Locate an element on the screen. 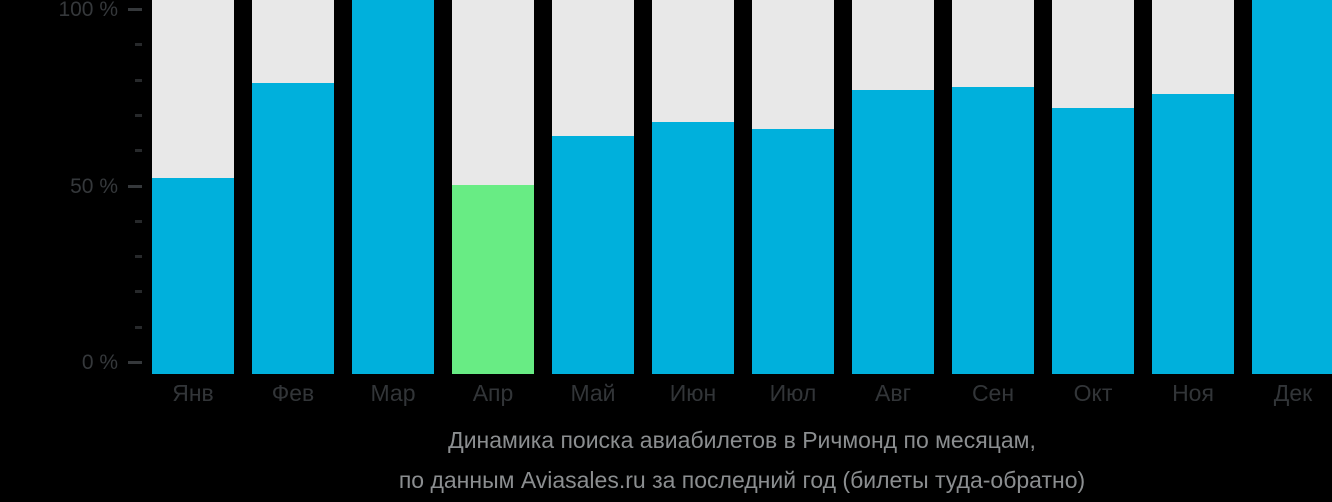  bar-track-feb is located at coordinates (293, 187).